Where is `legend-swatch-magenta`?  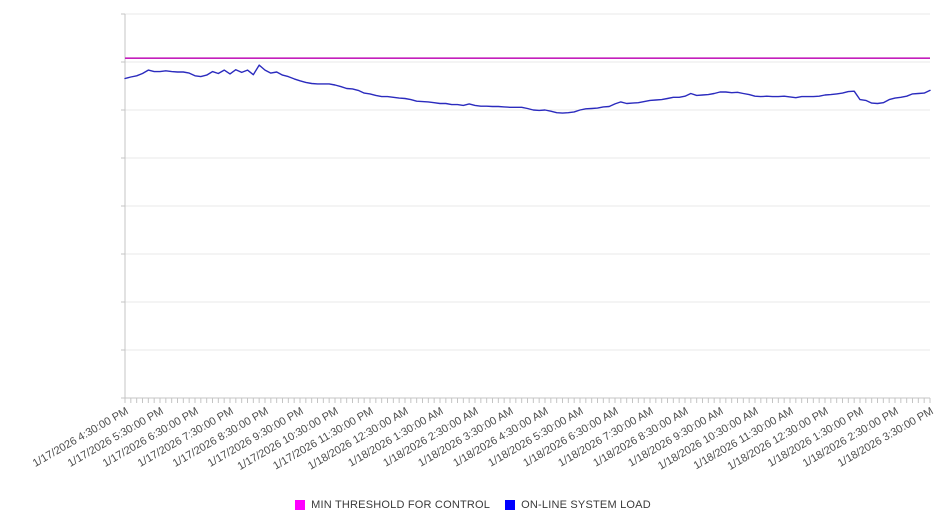 legend-swatch-magenta is located at coordinates (300, 505).